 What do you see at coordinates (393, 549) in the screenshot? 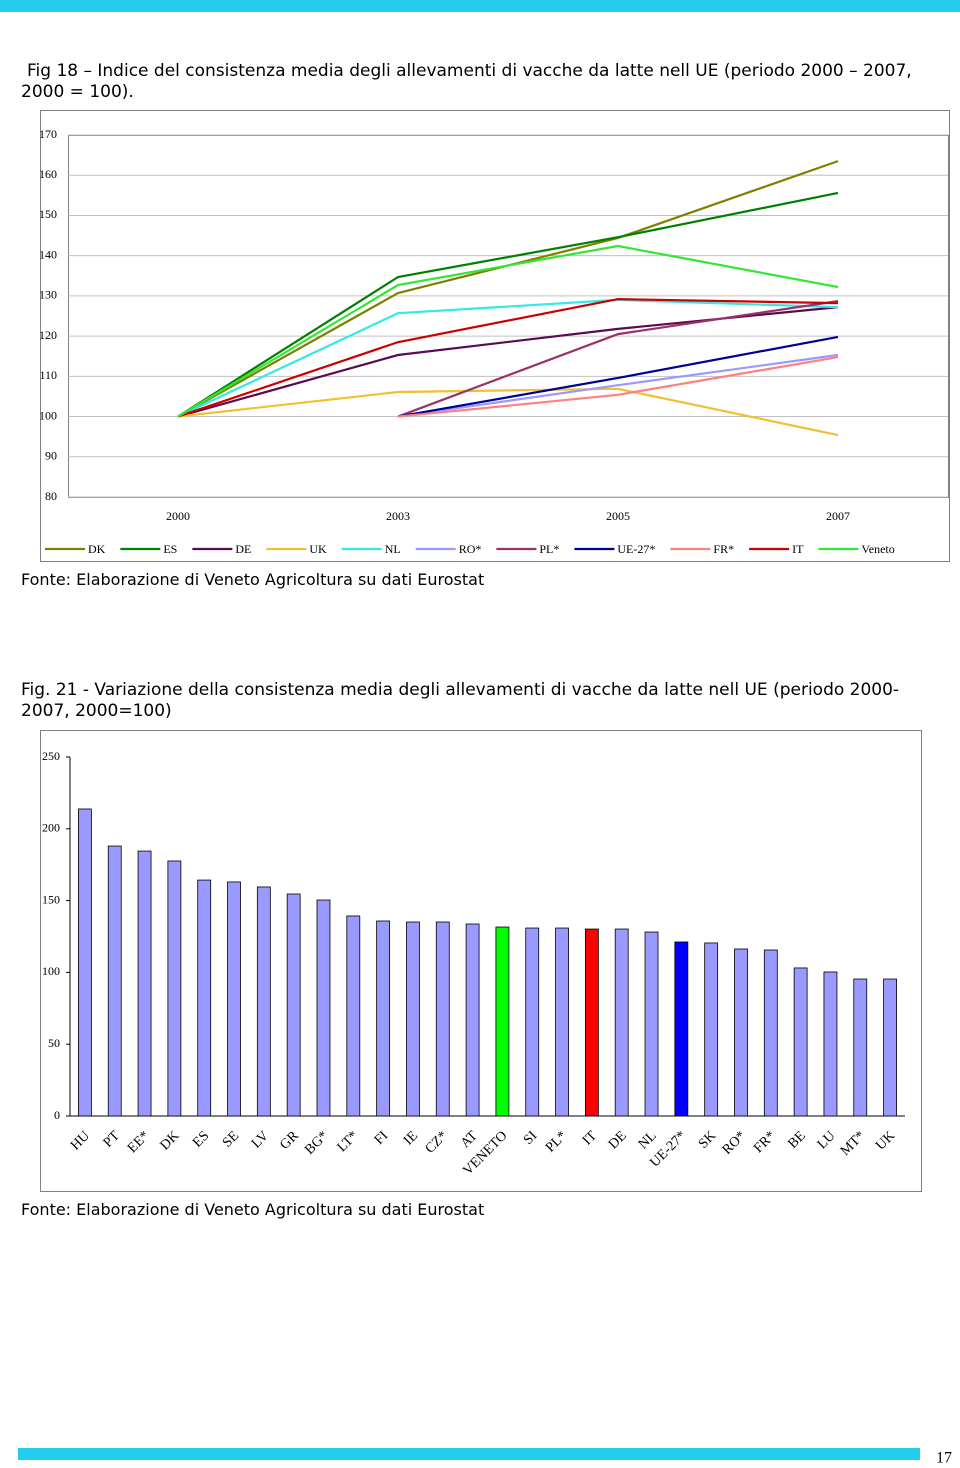
I see `legend-label: NL` at bounding box center [393, 549].